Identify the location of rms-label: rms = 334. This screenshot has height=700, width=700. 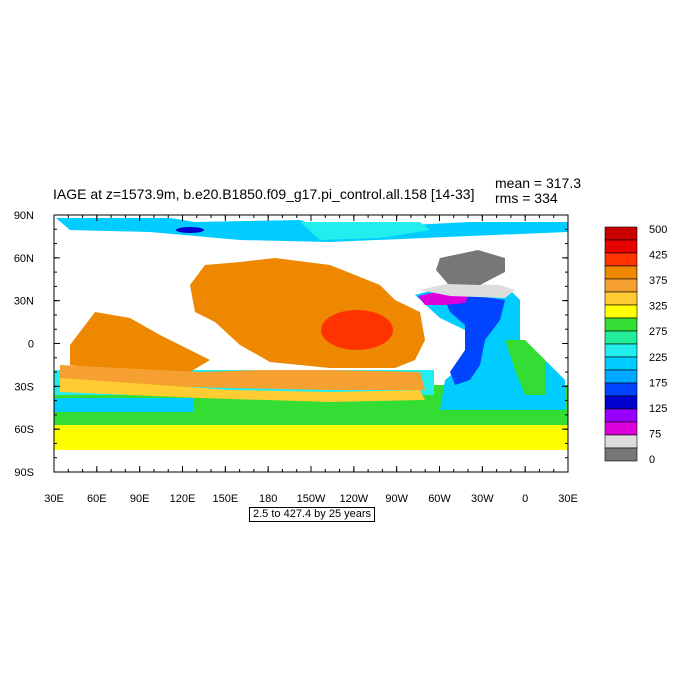
(526, 198).